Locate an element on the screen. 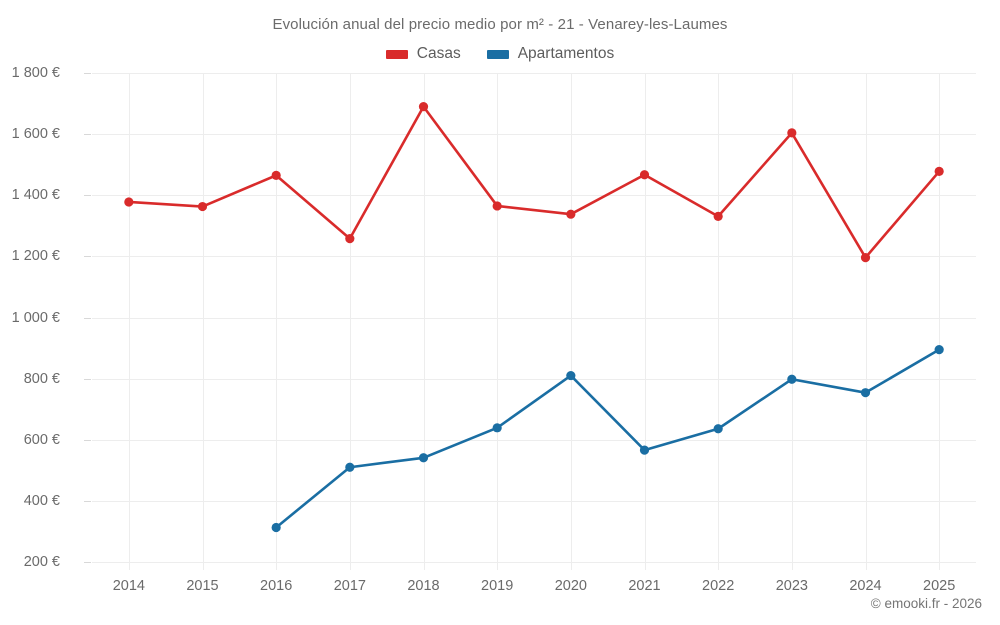  y-axis-label: 1 600 € is located at coordinates (35, 134).